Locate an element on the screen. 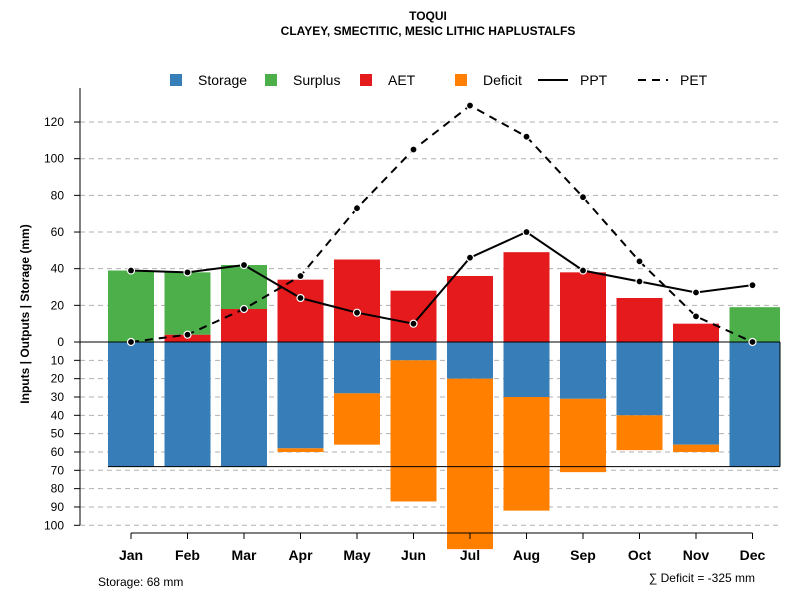 The height and width of the screenshot is (600, 800). y-tick-label: 90 is located at coordinates (58, 507).